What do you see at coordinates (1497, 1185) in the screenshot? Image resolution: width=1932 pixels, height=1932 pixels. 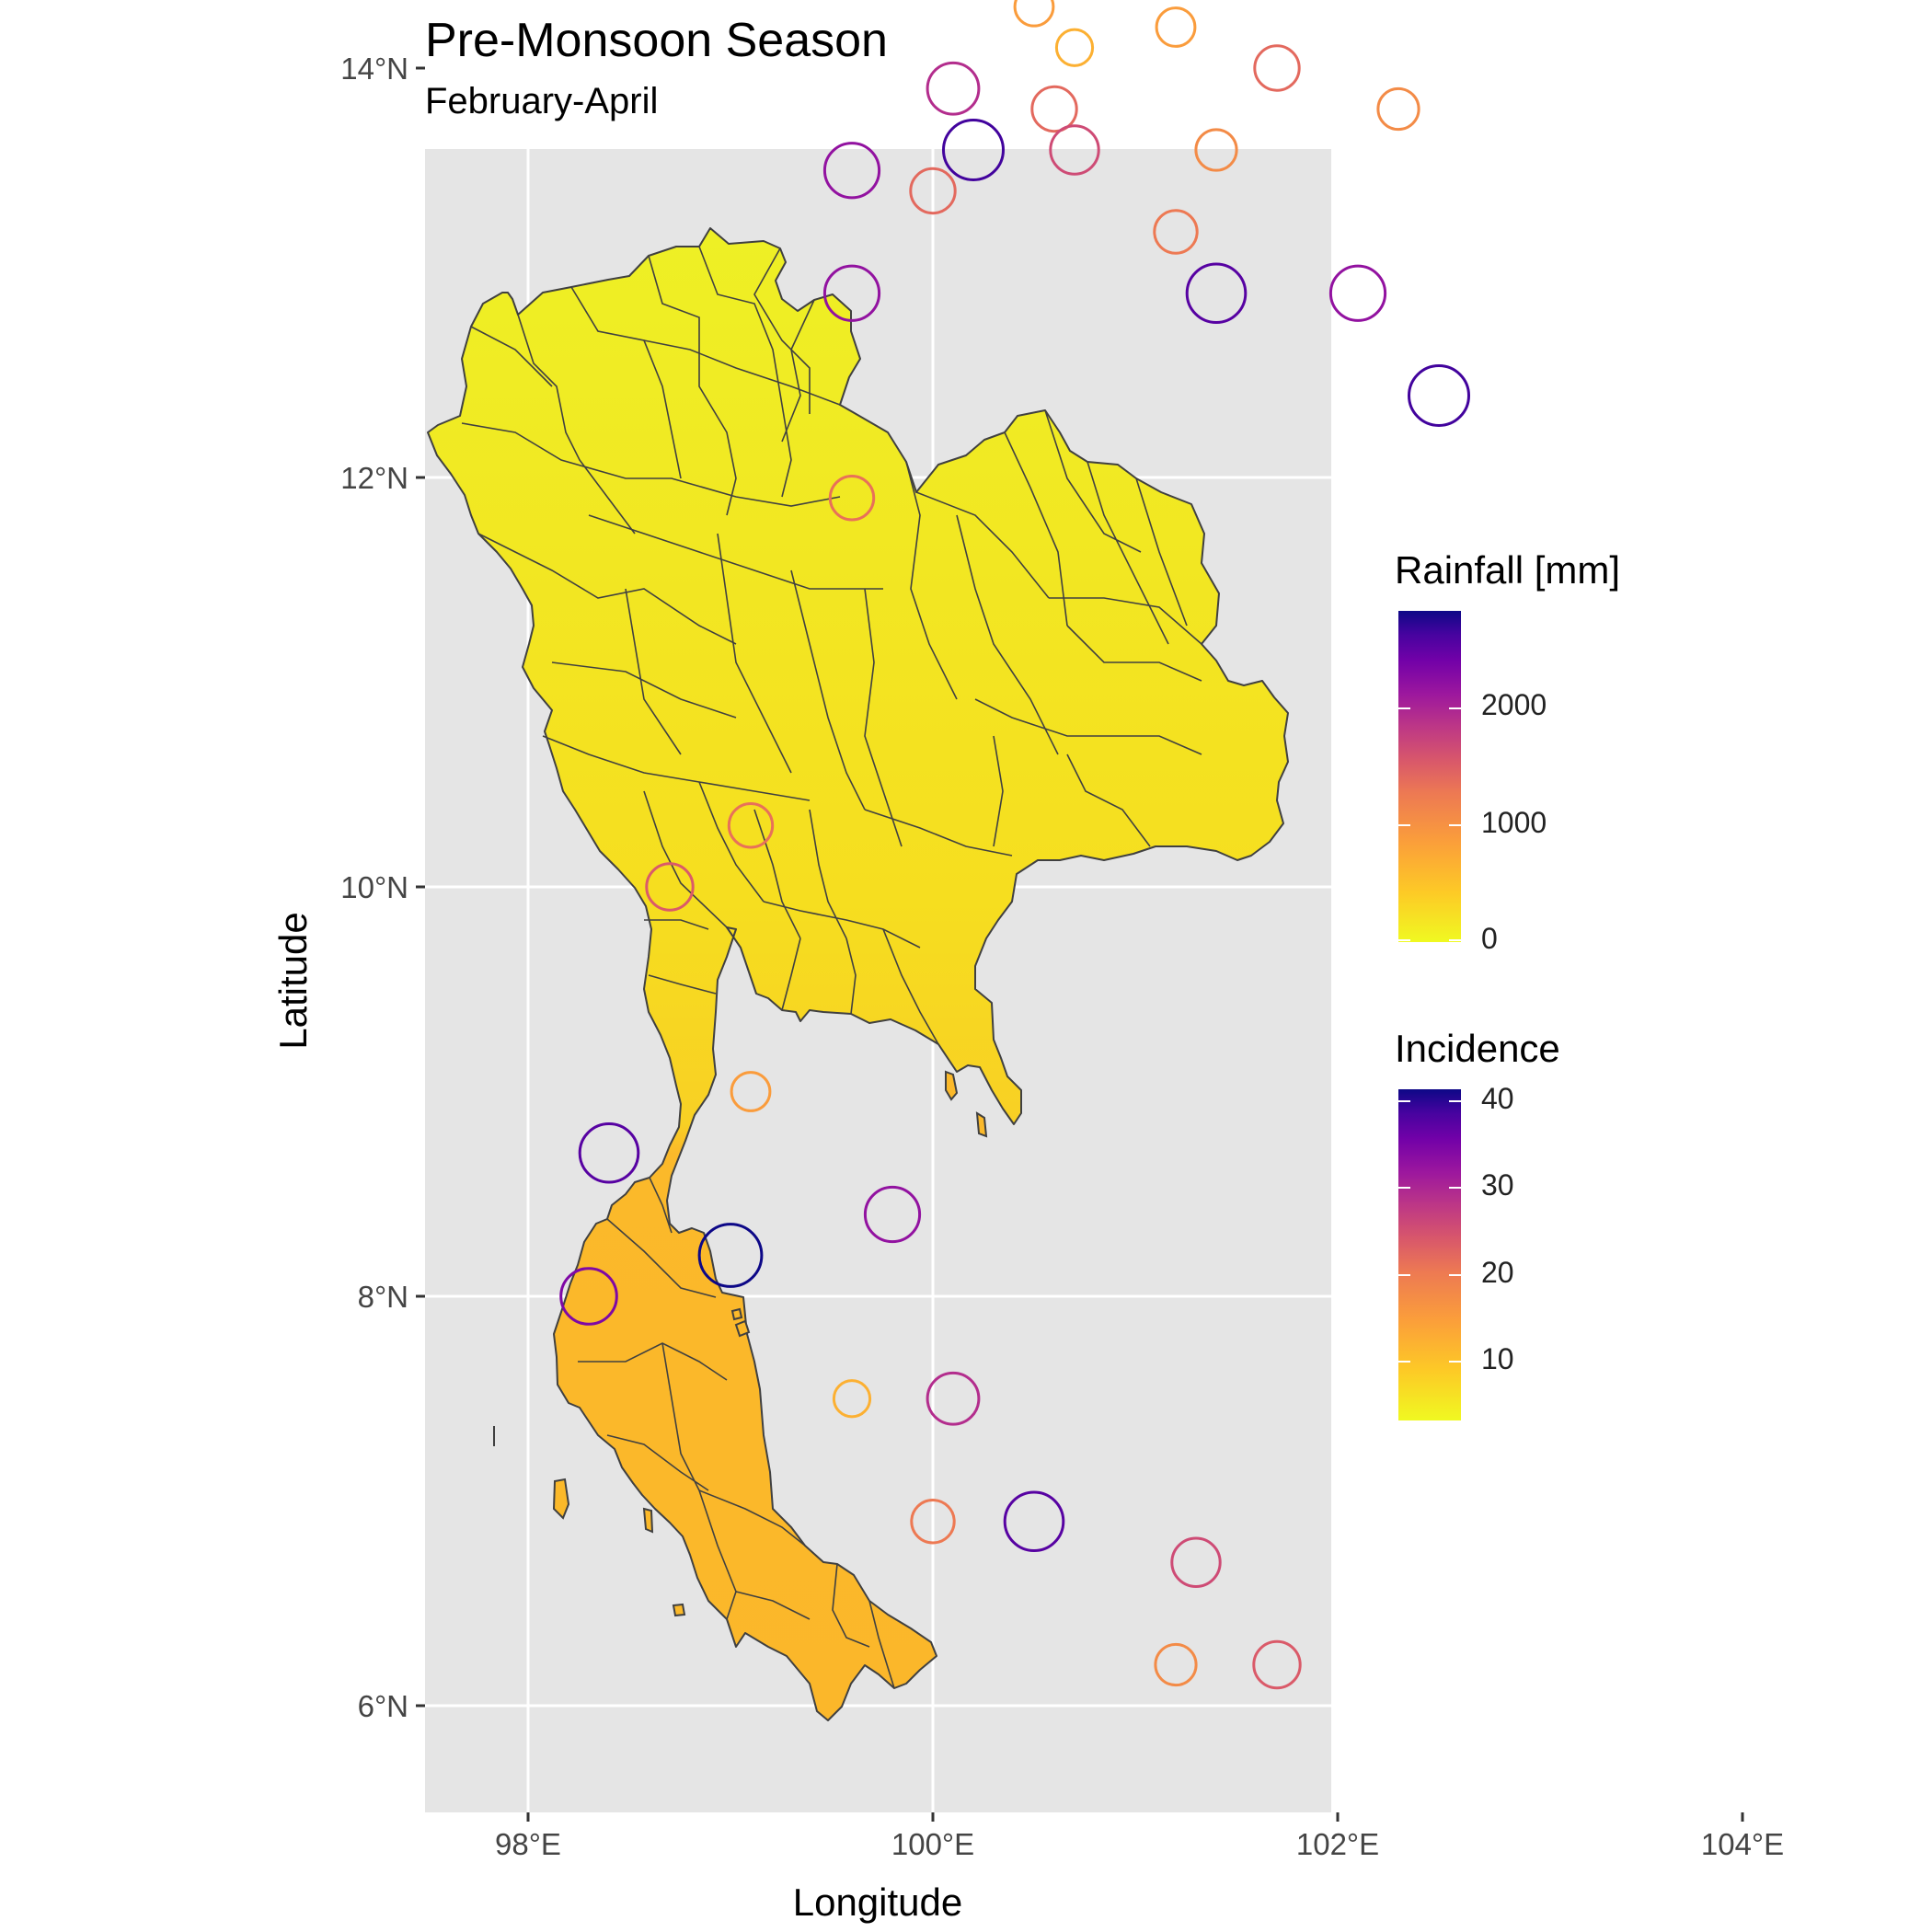 I see `incidence-legend-label-30: 30` at bounding box center [1497, 1185].